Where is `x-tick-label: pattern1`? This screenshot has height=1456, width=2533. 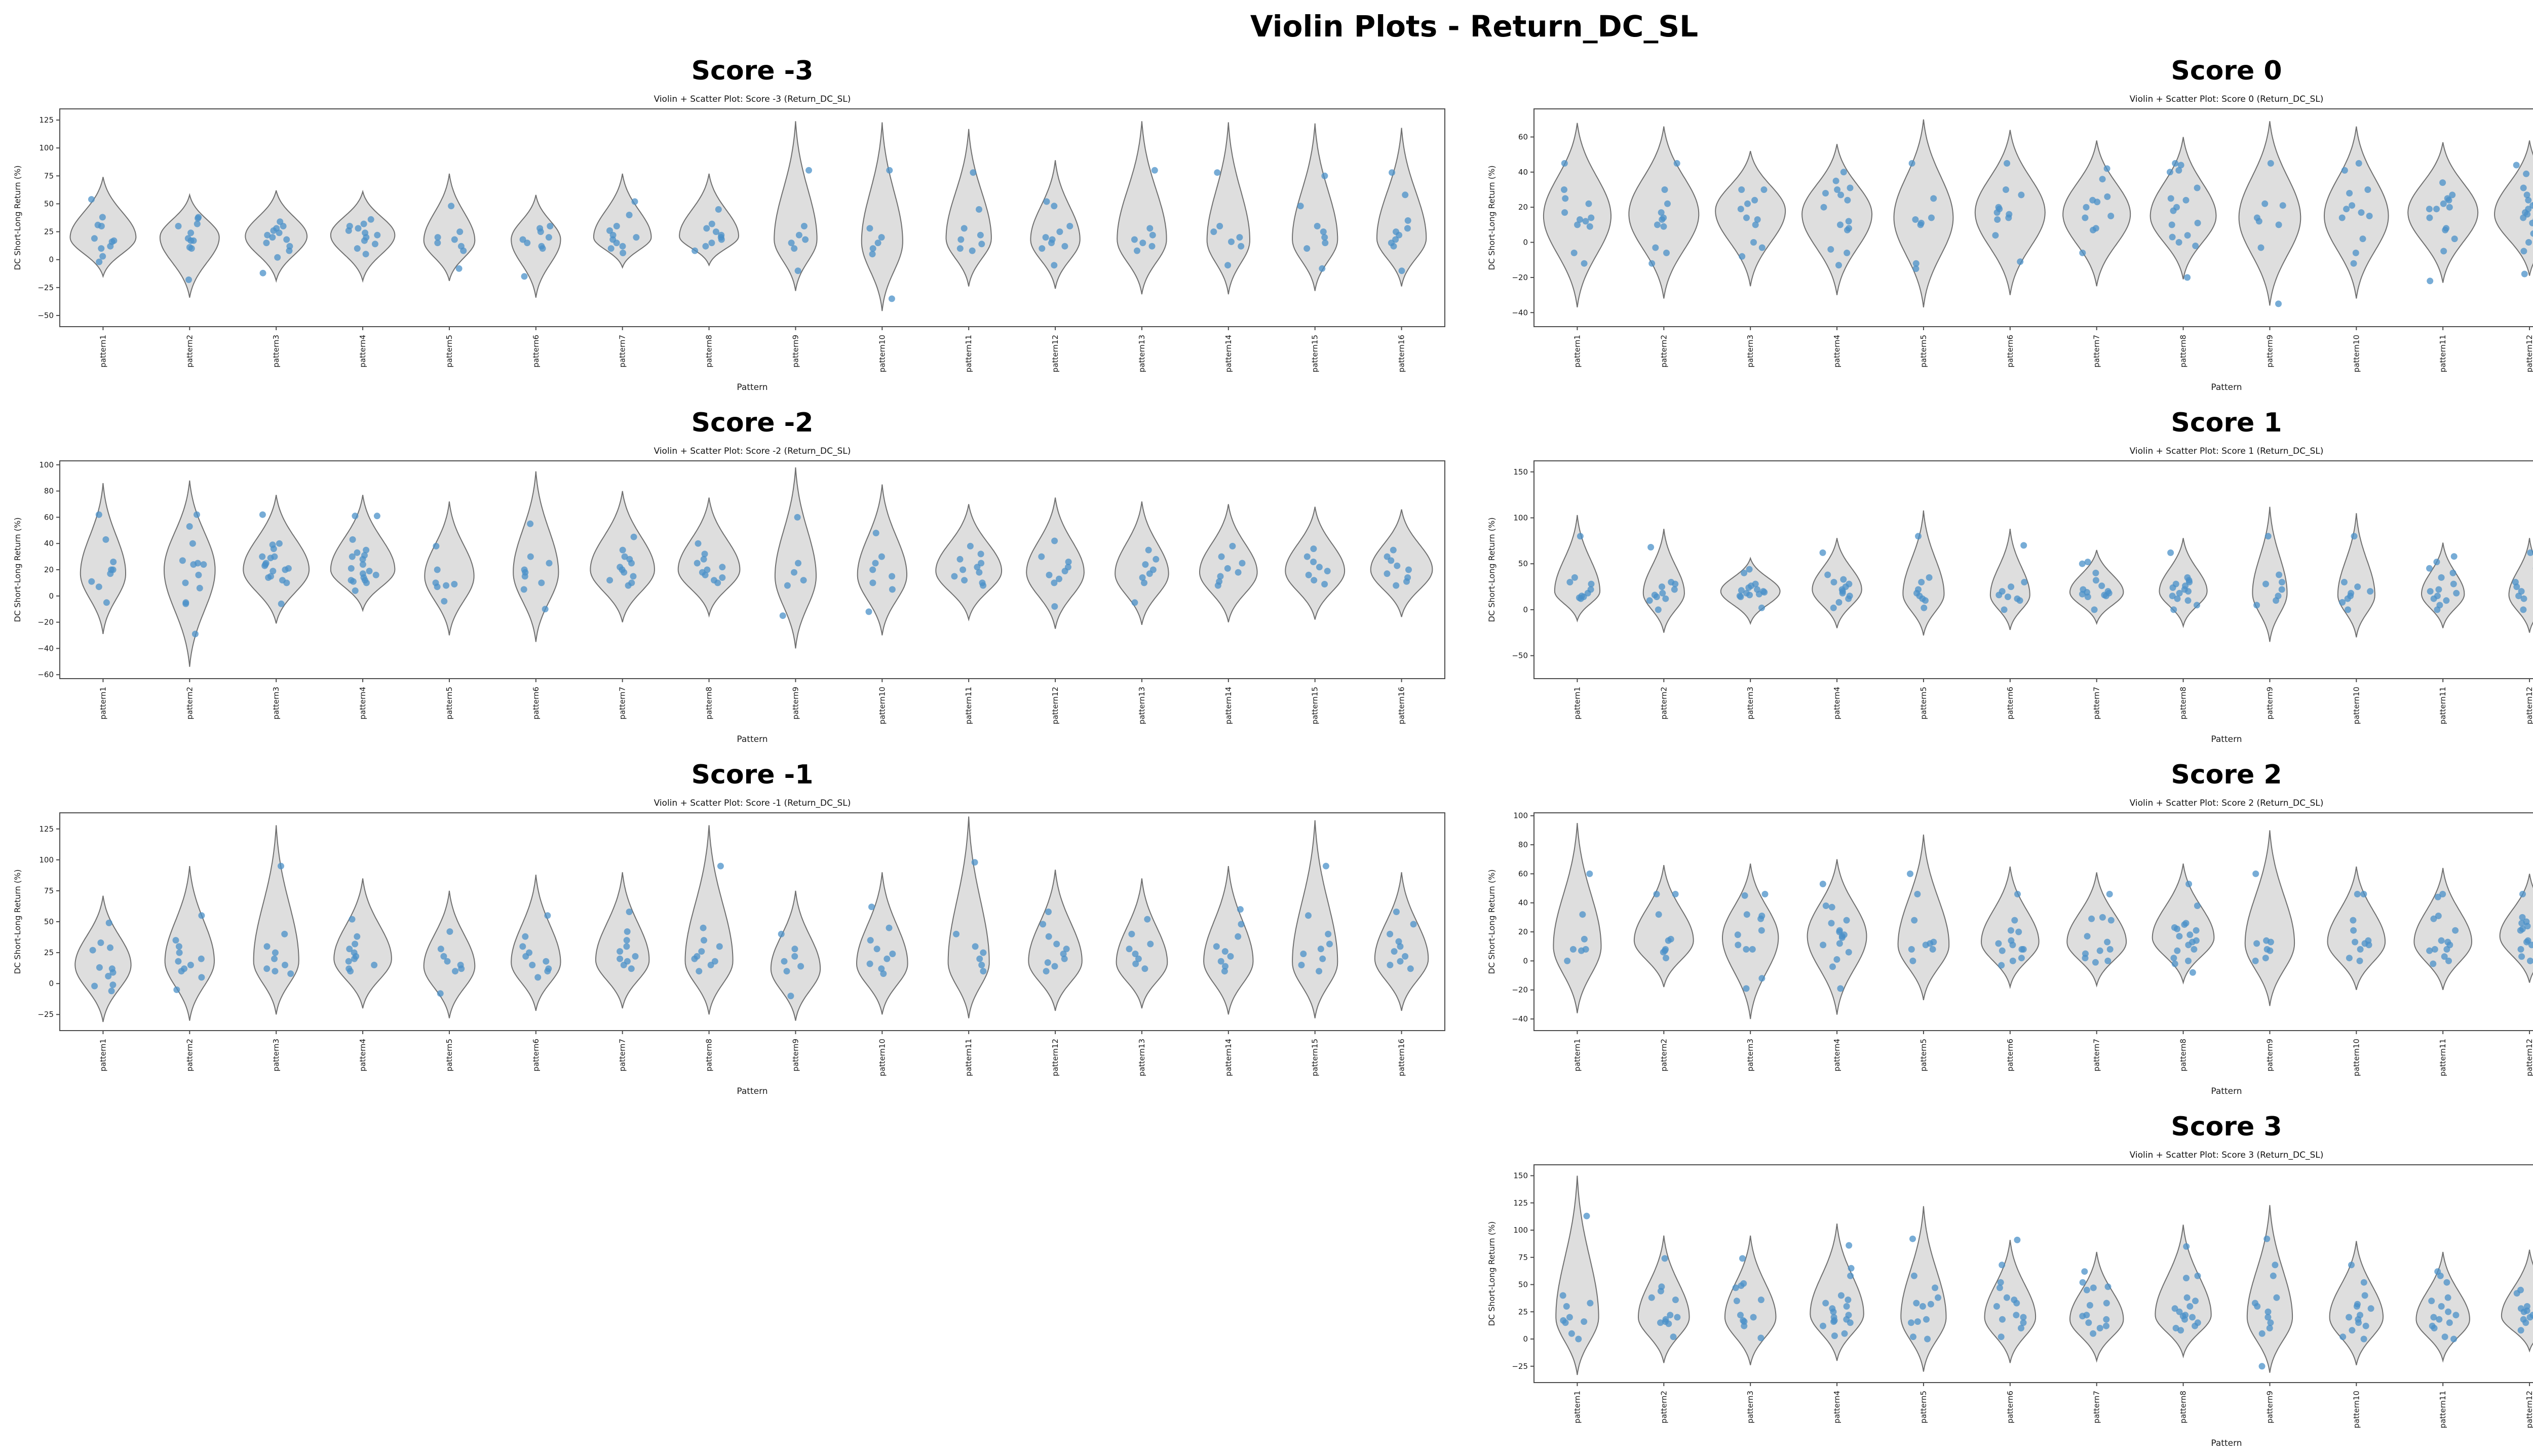 x-tick-label: pattern1 is located at coordinates (103, 703).